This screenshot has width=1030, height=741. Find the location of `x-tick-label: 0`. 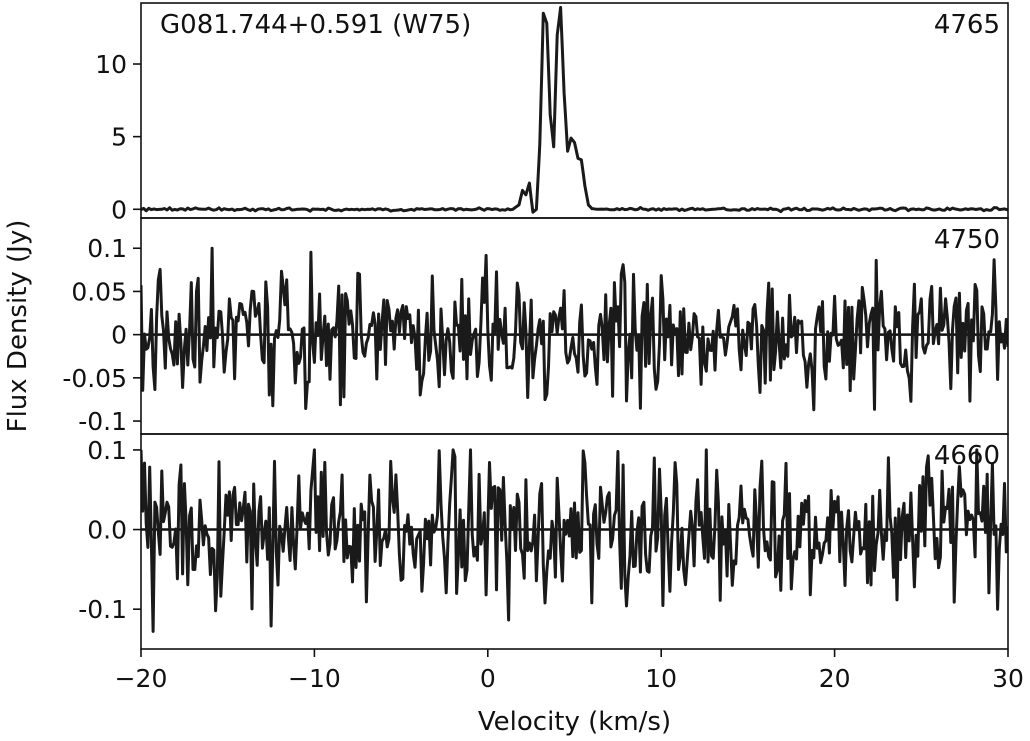

x-tick-label: 0 is located at coordinates (488, 678).